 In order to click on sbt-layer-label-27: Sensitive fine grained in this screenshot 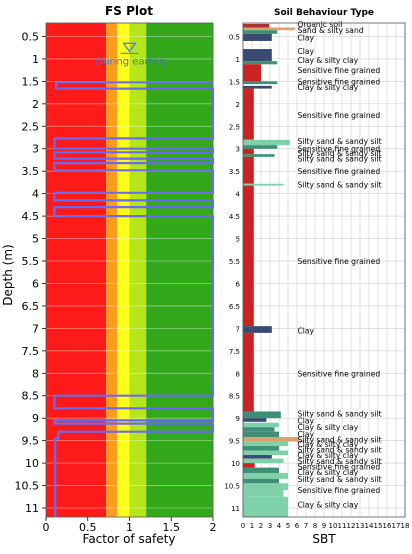, I will do `click(338, 467)`.